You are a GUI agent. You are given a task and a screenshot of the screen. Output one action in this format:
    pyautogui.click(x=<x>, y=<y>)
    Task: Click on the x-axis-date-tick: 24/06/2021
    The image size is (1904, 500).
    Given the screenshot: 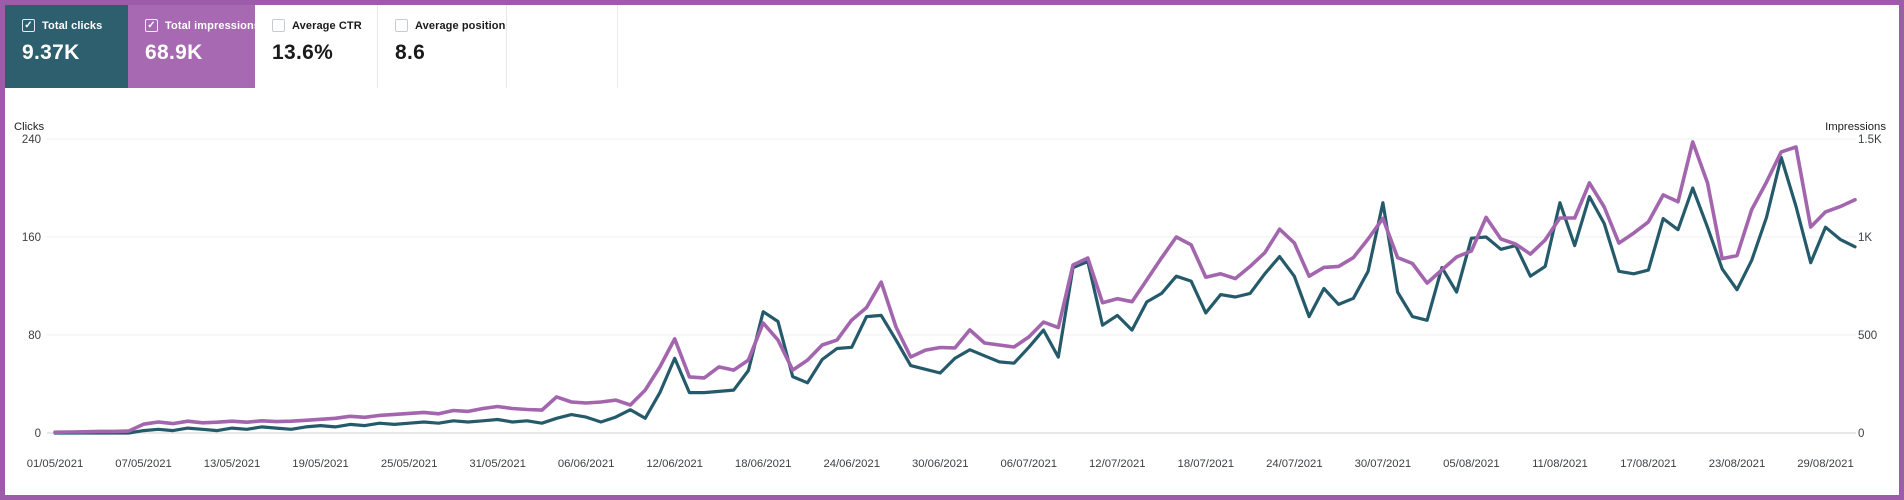 What is the action you would take?
    pyautogui.click(x=851, y=464)
    